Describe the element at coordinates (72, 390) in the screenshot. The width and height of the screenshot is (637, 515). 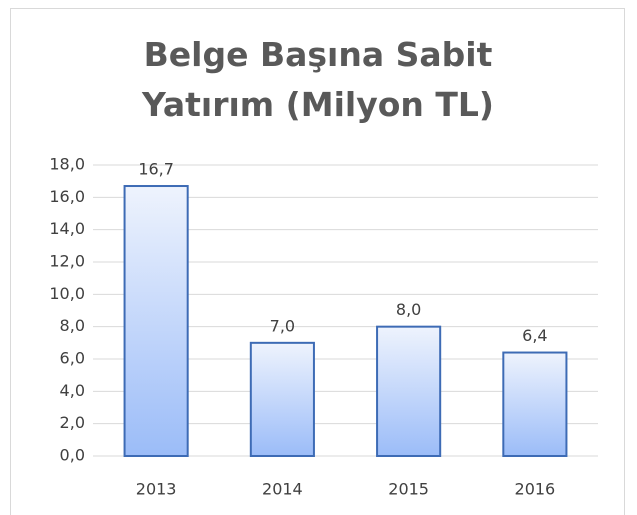
I see `y-tick-label: 4,0` at that location.